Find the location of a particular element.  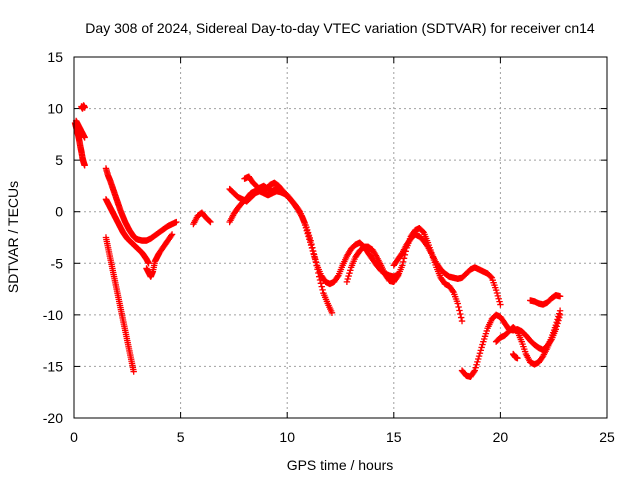

y-axis-label: SDTVAR / TECUs is located at coordinates (13, 237).